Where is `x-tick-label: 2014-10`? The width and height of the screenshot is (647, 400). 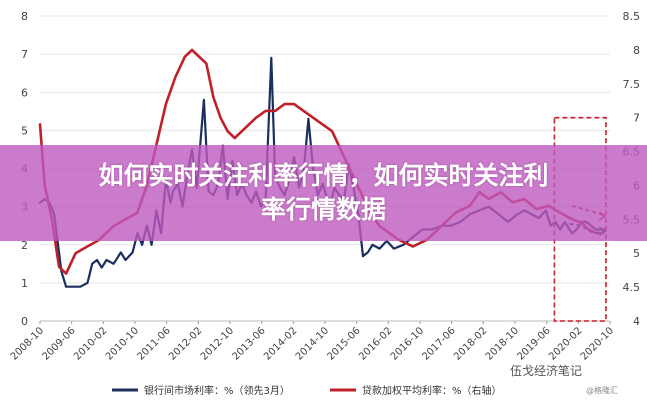
x-tick-label: 2014-10 is located at coordinates (312, 343).